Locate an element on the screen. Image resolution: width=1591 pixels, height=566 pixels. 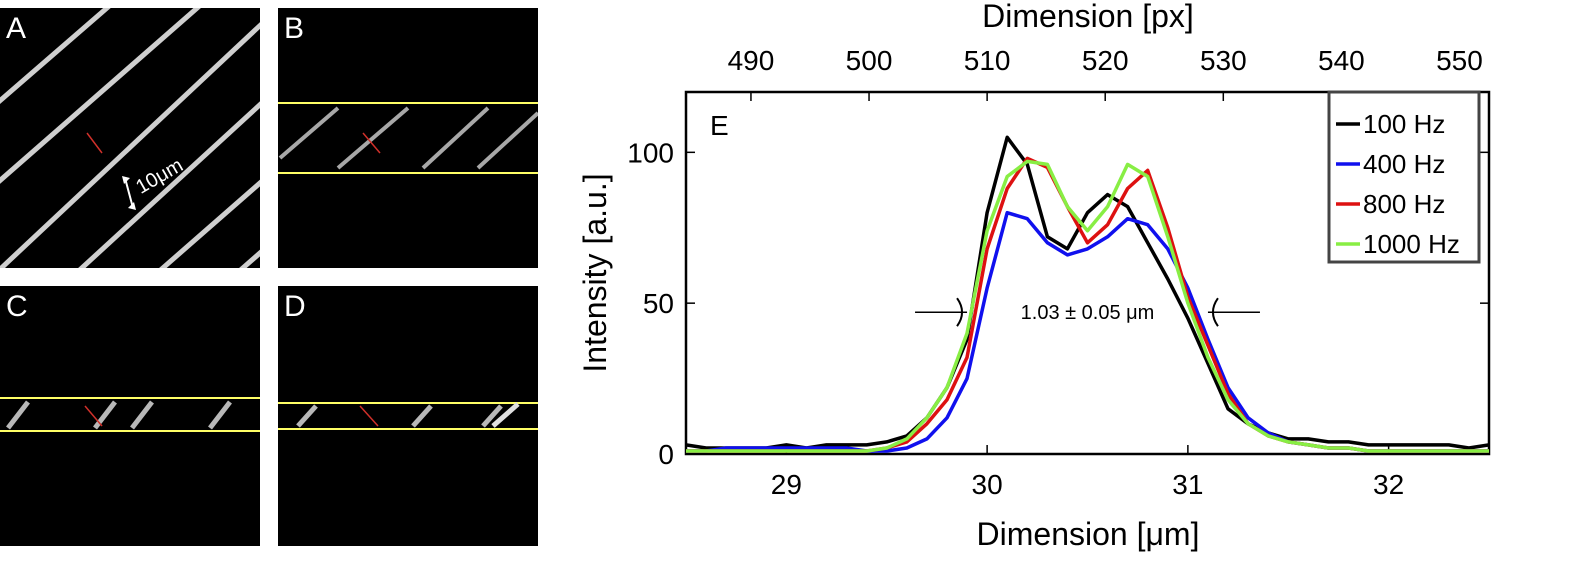
fwhm-left-arrowhead is located at coordinates (960, 312).